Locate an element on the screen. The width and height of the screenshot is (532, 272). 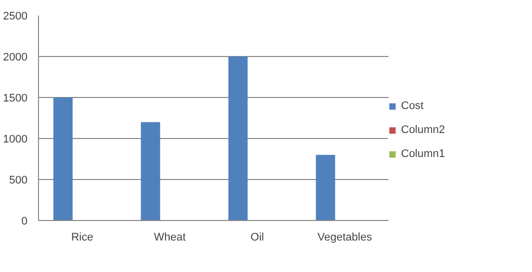
legend-label: Cost is located at coordinates (412, 106).